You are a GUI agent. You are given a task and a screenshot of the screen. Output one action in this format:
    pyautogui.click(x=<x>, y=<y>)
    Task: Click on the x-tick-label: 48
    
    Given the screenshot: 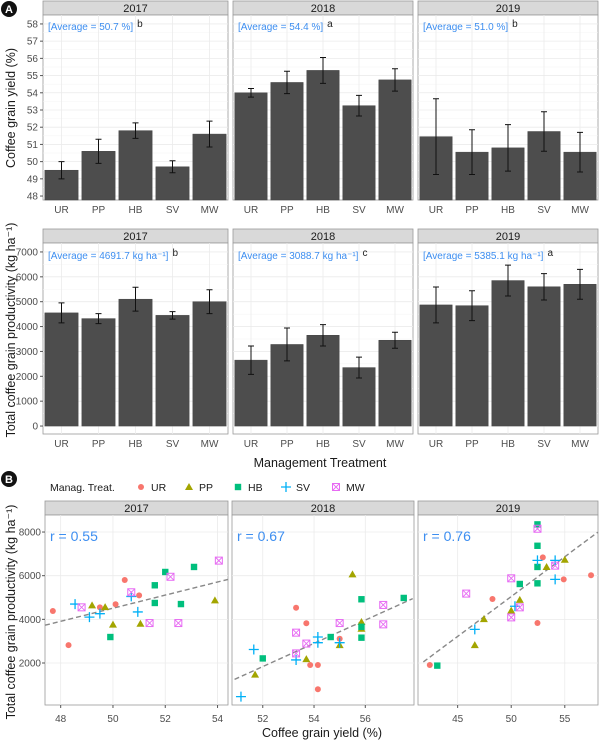 What is the action you would take?
    pyautogui.click(x=61, y=719)
    